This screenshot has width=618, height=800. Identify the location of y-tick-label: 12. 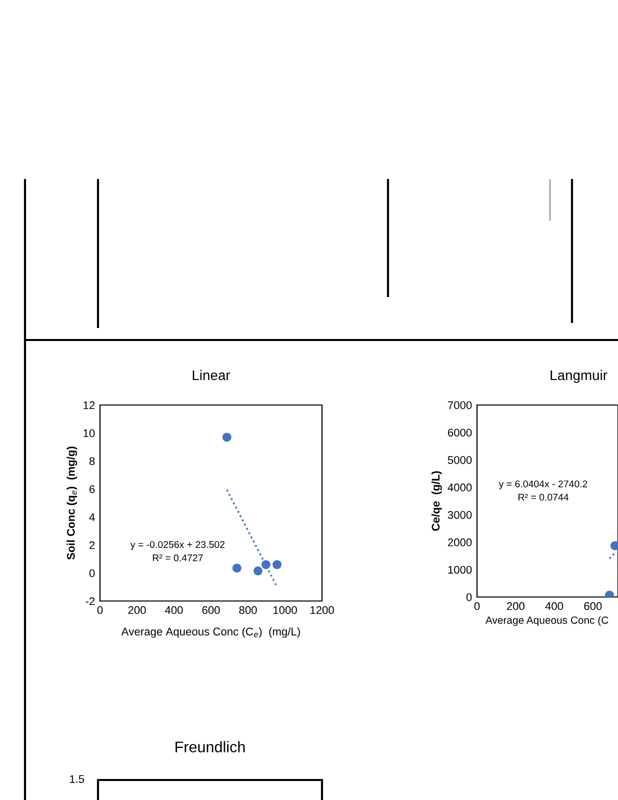
(89, 405).